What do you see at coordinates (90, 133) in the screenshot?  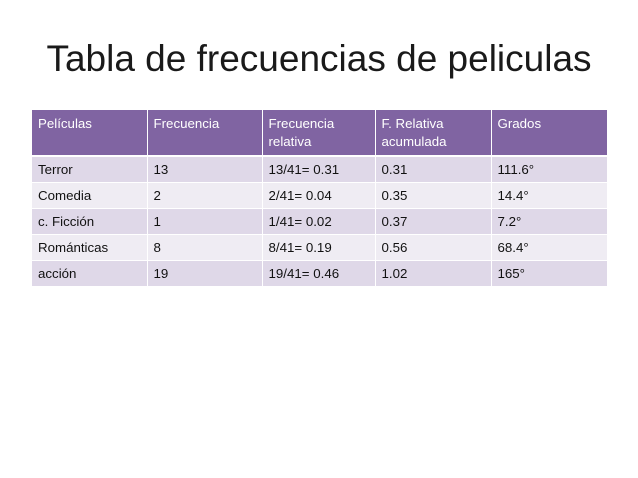 I see `header-peliculas: Películas` at bounding box center [90, 133].